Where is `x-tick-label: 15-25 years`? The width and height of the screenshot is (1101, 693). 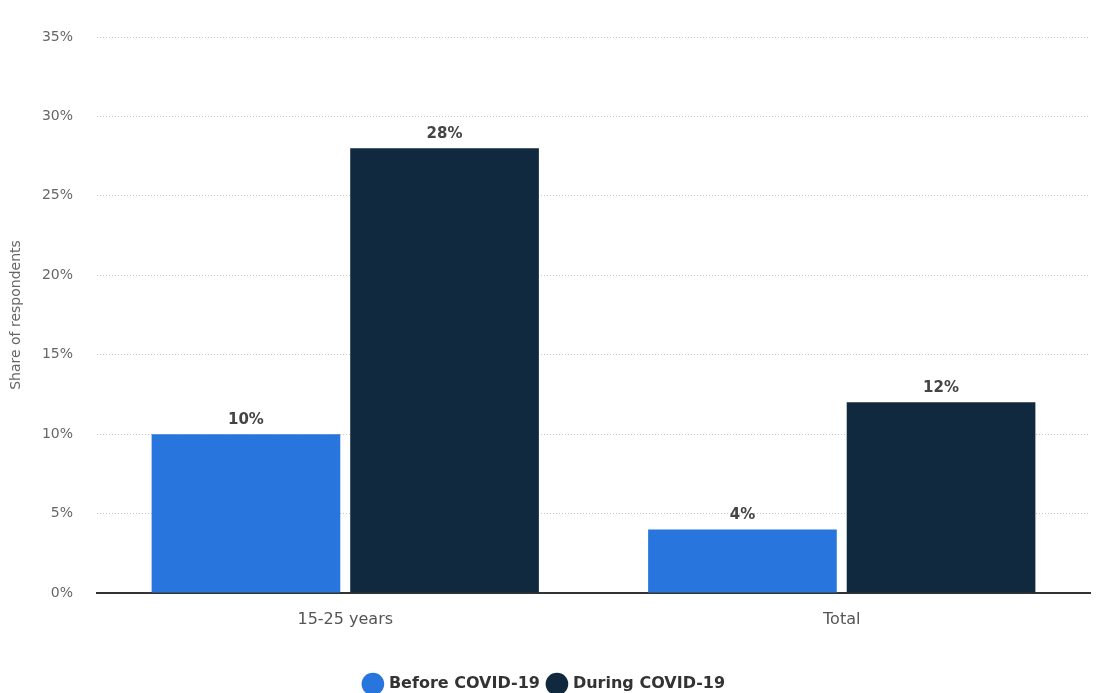
x-tick-label: 15-25 years is located at coordinates (345, 618).